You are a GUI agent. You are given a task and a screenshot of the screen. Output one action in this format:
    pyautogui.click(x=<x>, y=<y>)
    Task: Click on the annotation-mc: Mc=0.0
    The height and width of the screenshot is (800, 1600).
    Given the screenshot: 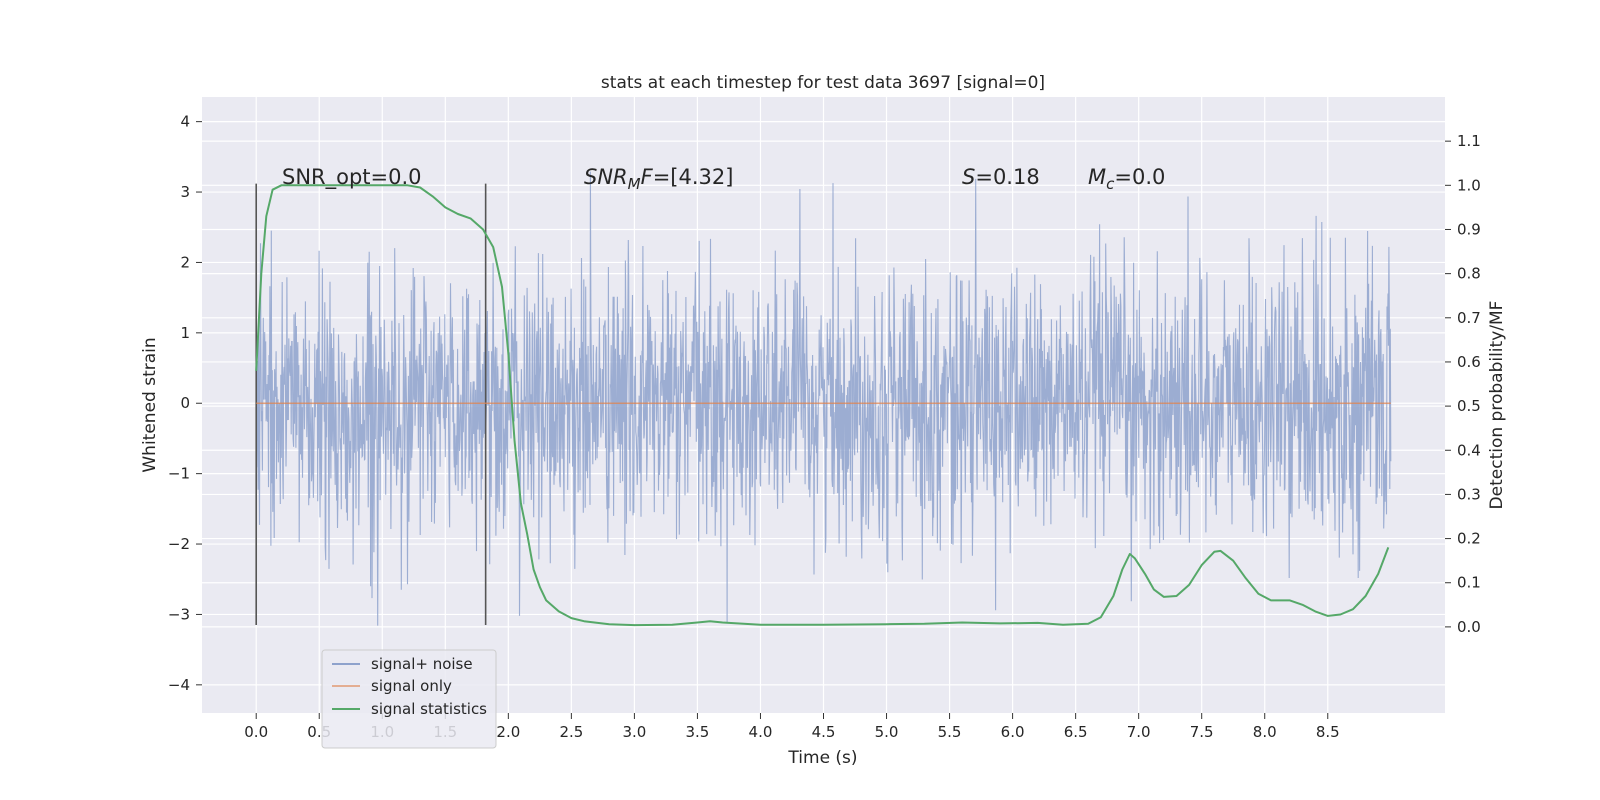 What is the action you would take?
    pyautogui.click(x=1126, y=179)
    